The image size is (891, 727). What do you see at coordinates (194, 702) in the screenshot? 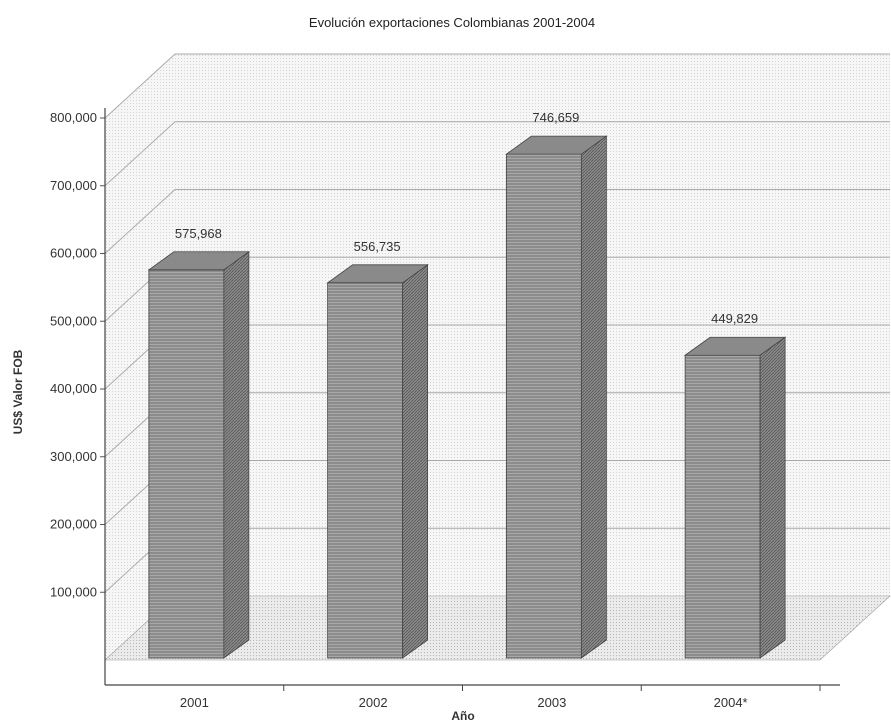
I see `x-tick-label: 2001` at bounding box center [194, 702].